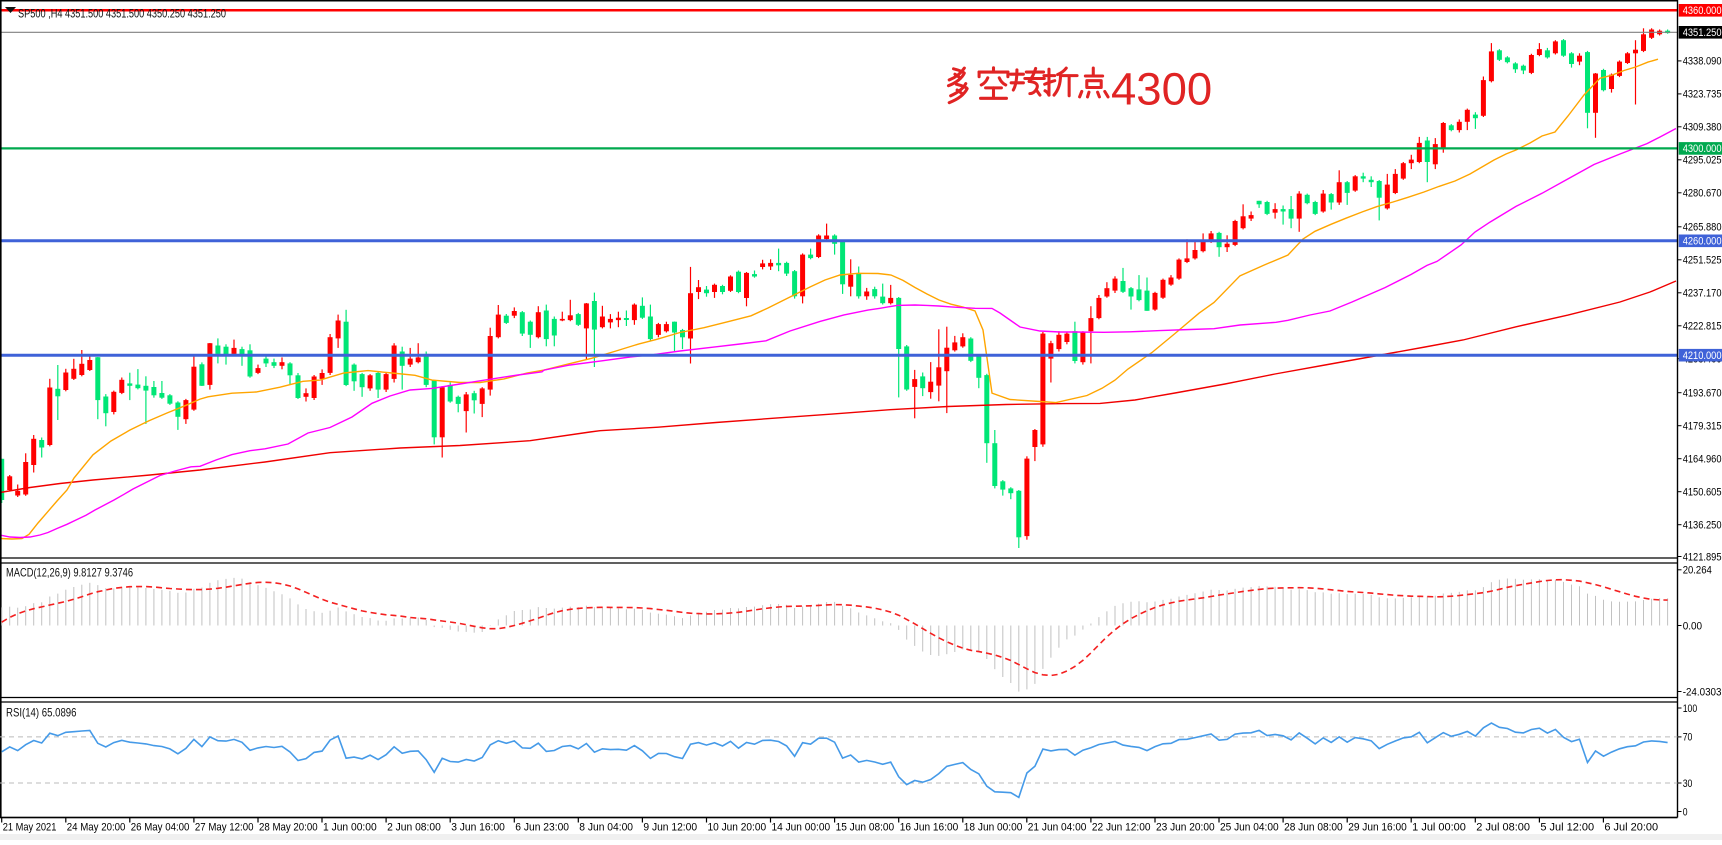  I want to click on svg-text: 27 May 12:00, so click(224, 828).